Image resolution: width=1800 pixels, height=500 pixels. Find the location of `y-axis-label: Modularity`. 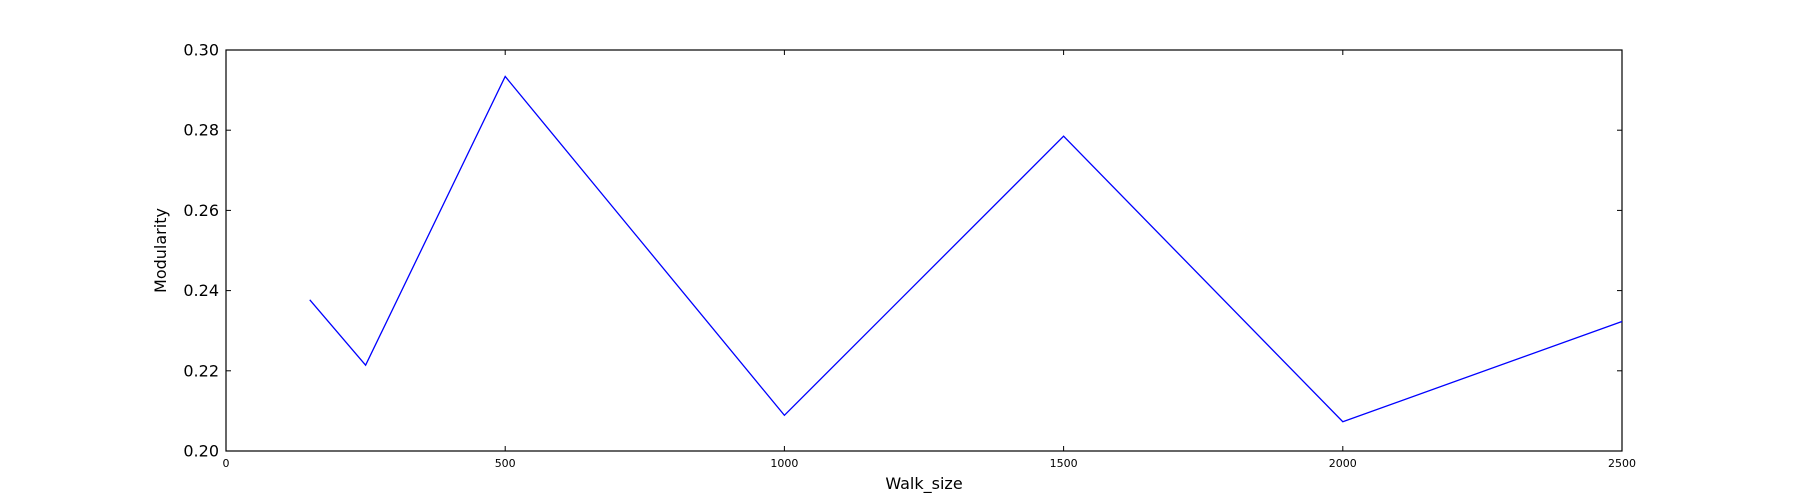

y-axis-label: Modularity is located at coordinates (160, 250).